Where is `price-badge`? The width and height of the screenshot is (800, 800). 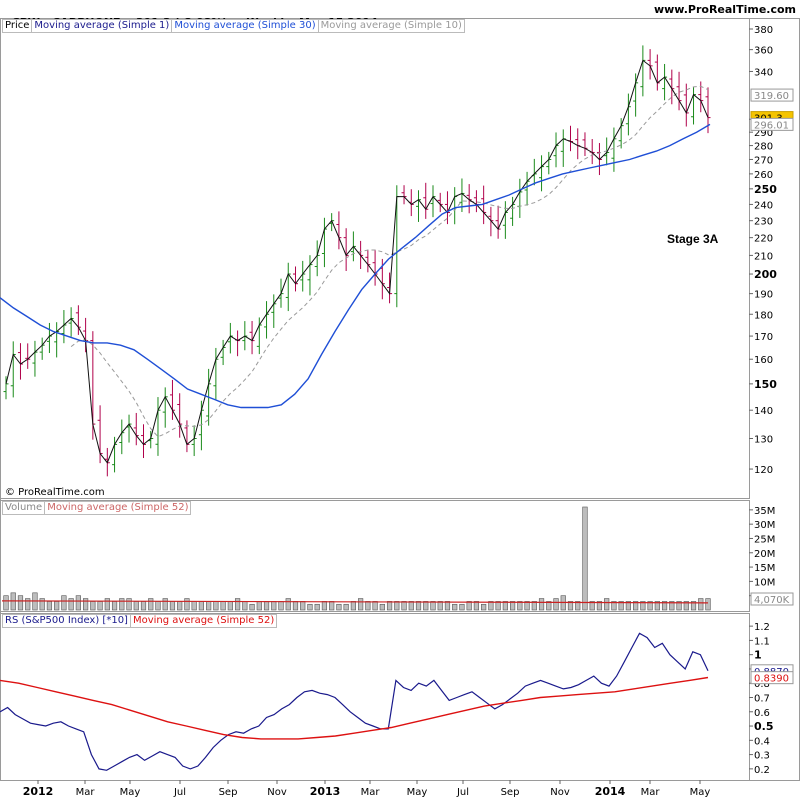 price-badge is located at coordinates (772, 95).